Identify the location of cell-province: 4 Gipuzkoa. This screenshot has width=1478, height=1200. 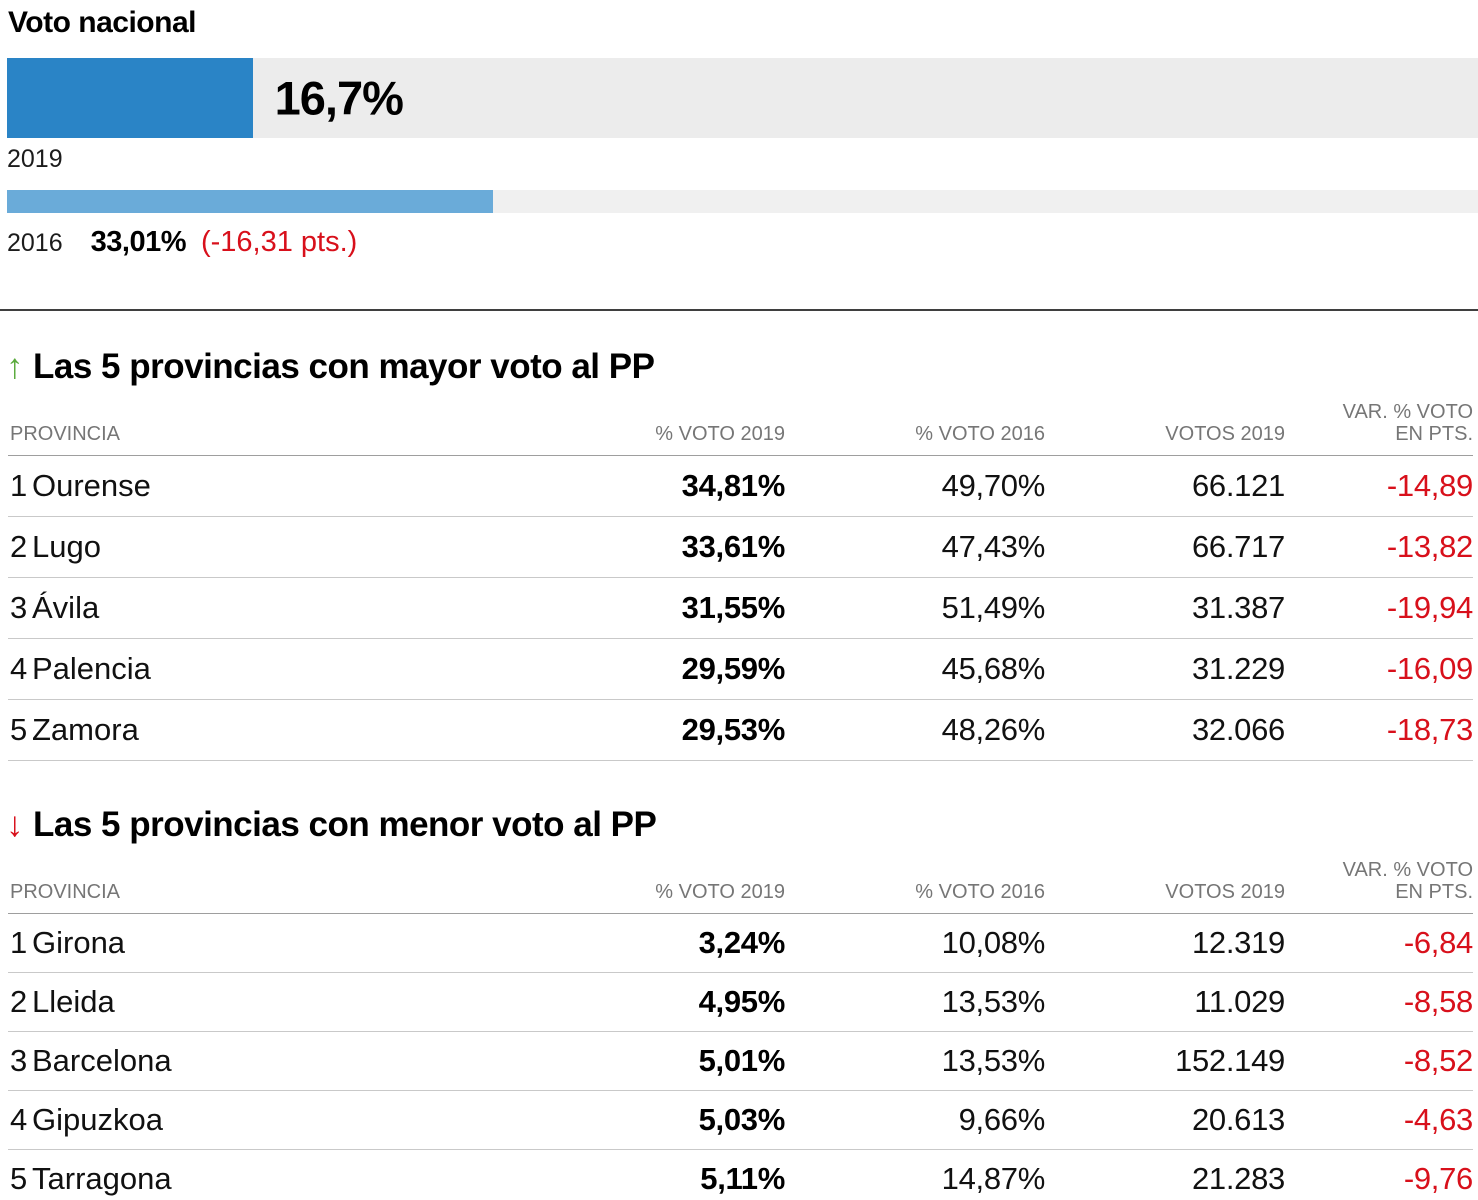
(188, 1120).